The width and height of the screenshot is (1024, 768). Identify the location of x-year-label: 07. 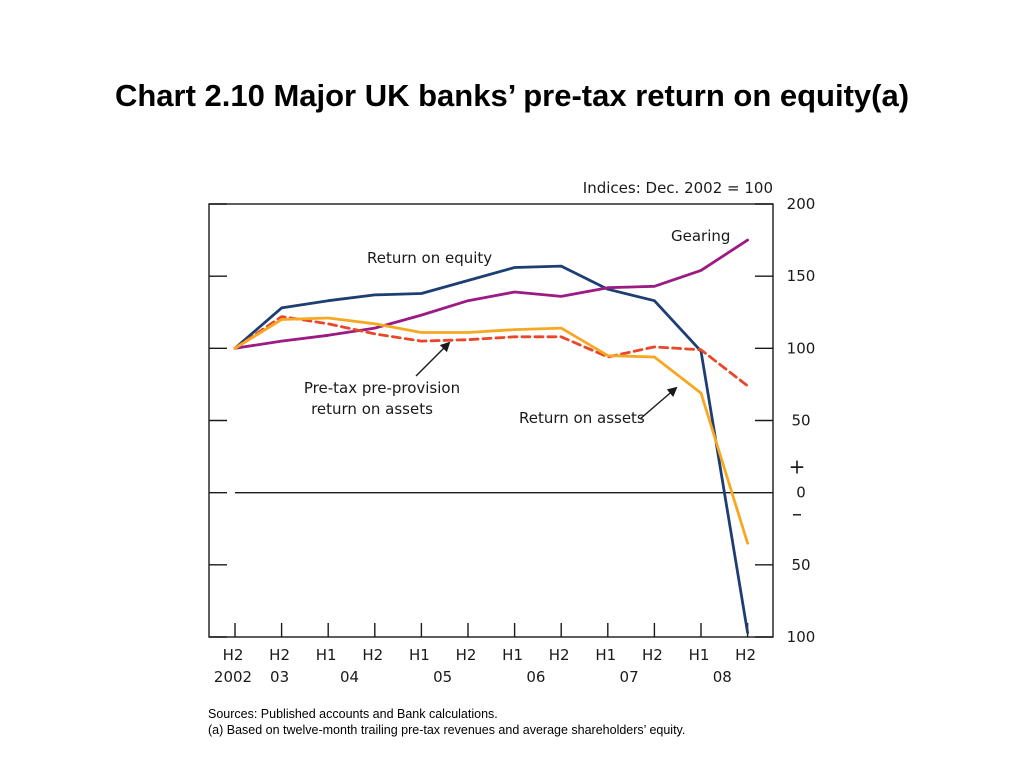
(629, 677).